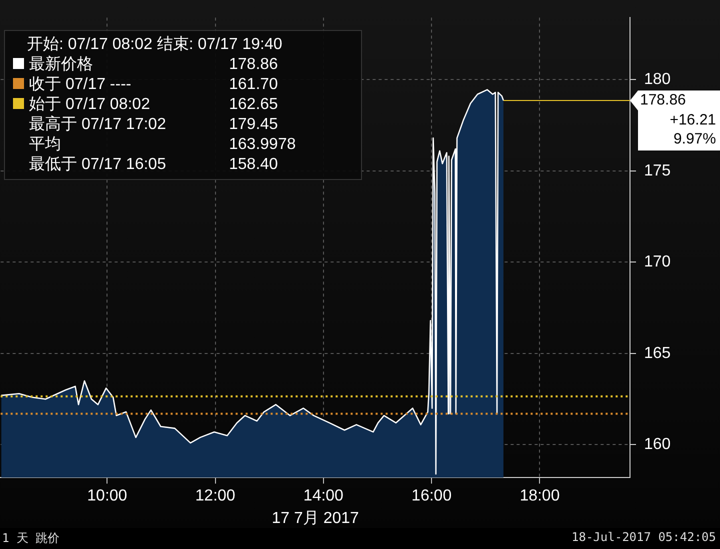 The width and height of the screenshot is (720, 549). What do you see at coordinates (657, 445) in the screenshot?
I see `y-tick-label: 160` at bounding box center [657, 445].